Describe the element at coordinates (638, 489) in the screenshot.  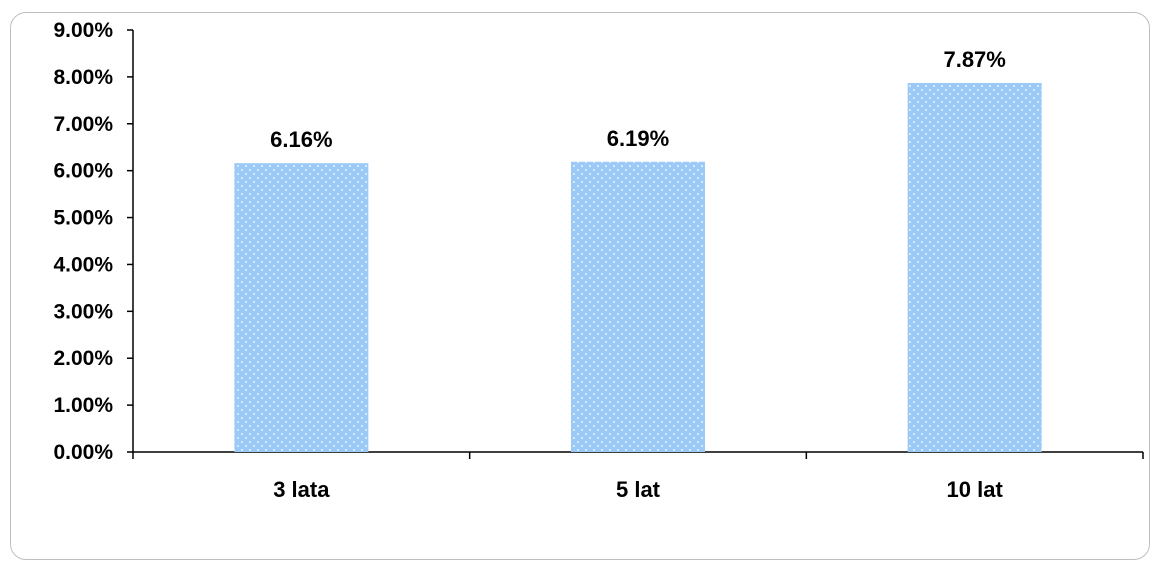
I see `category-label: 5 lat` at that location.